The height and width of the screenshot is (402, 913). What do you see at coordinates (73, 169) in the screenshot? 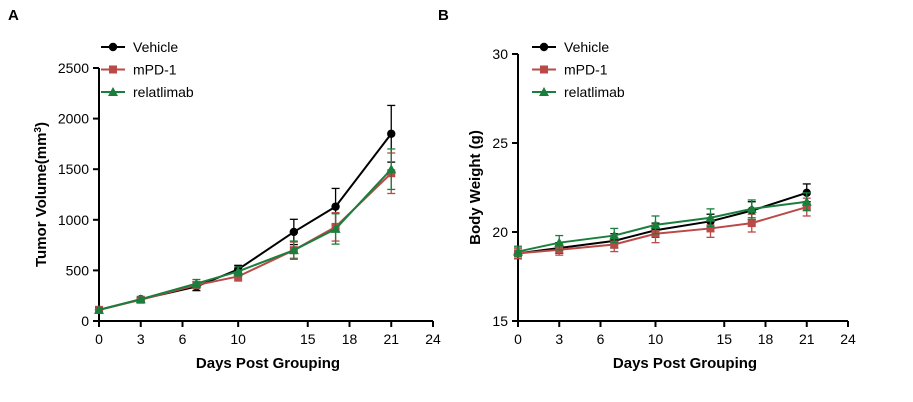
I see `y-tick-label: 1500` at bounding box center [73, 169].